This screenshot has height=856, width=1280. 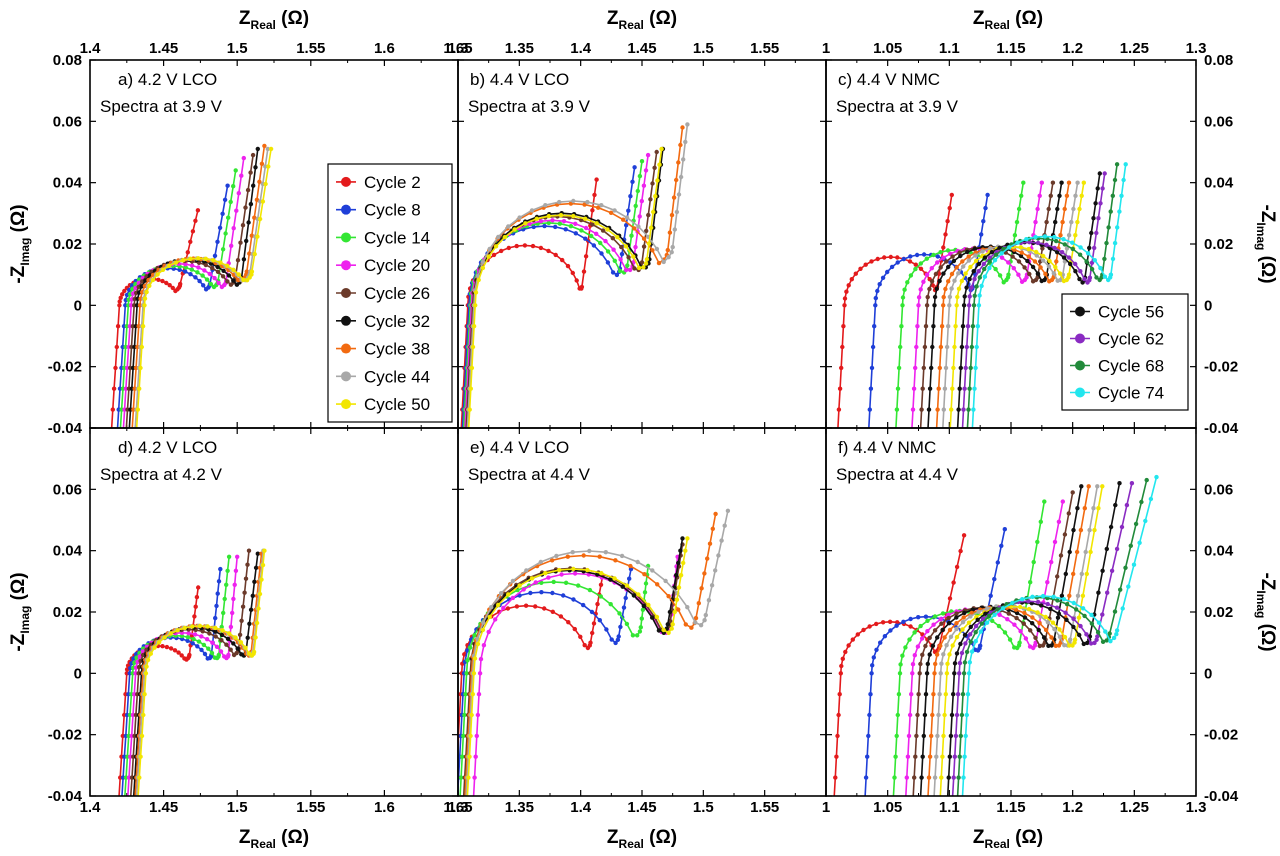 What do you see at coordinates (183, 292) in the screenshot?
I see `series-line` at bounding box center [183, 292].